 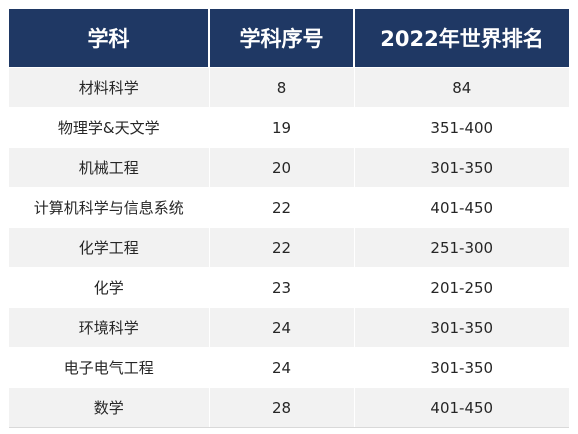 I want to click on cell-subject: 物理学&天文学, so click(x=109, y=127).